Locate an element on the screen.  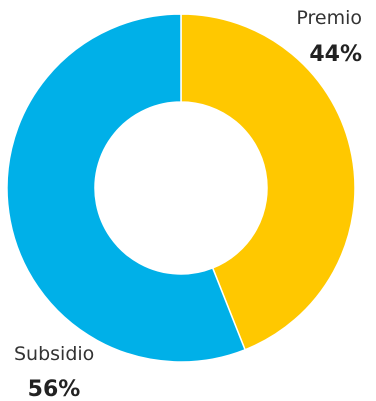
slice-value-premio: 44% is located at coordinates (335, 54).